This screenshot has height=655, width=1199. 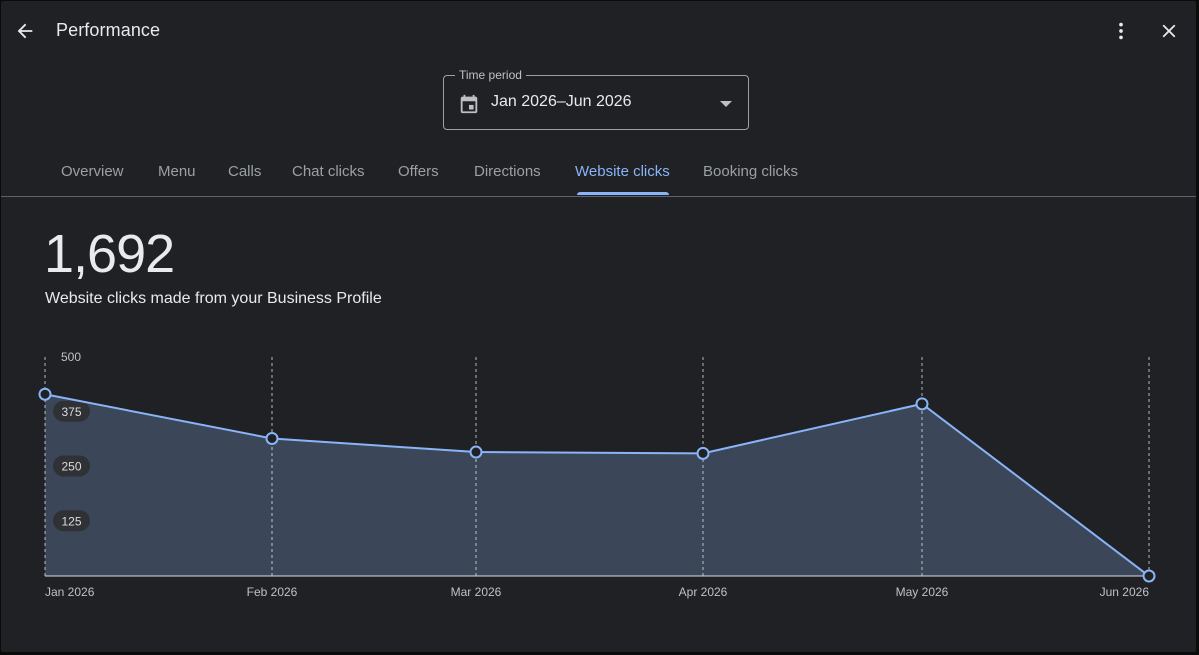 I want to click on time-period-select: Time period Jan 2026–Jun 2026, so click(x=596, y=99).